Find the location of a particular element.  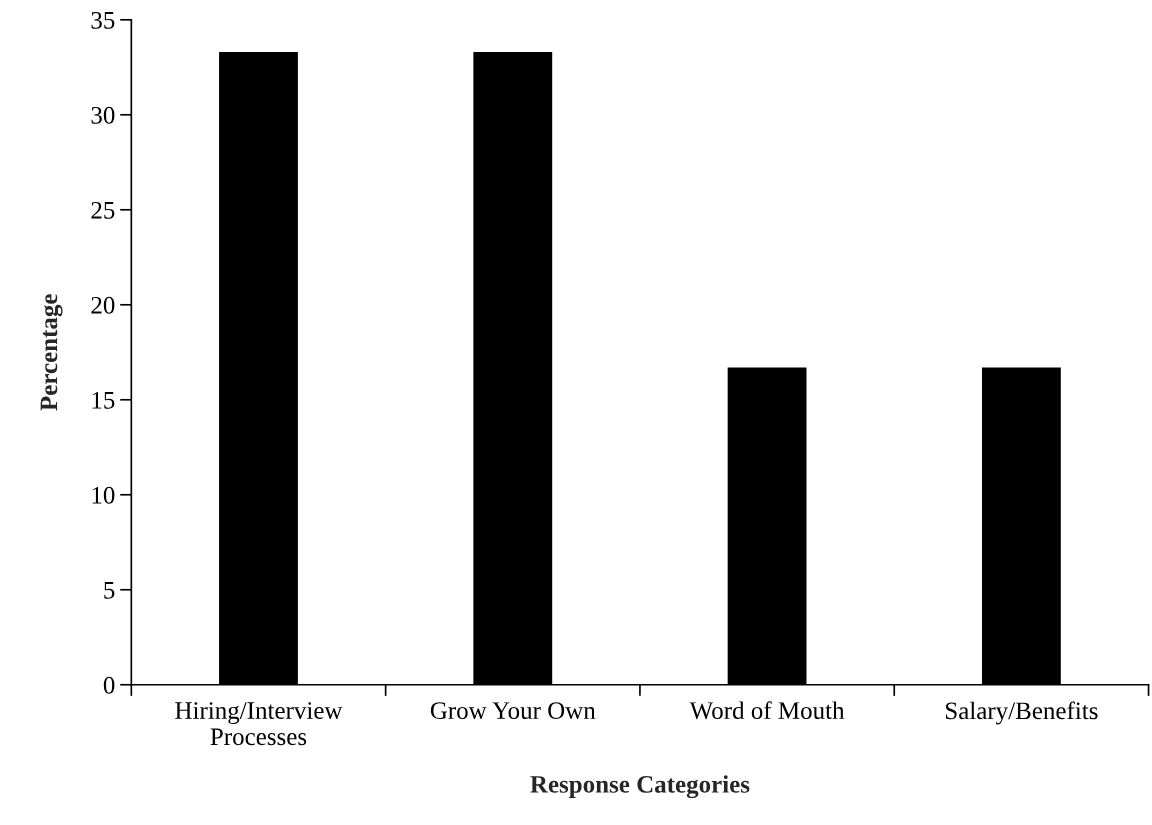

y-tick-label: 35 is located at coordinates (103, 20).